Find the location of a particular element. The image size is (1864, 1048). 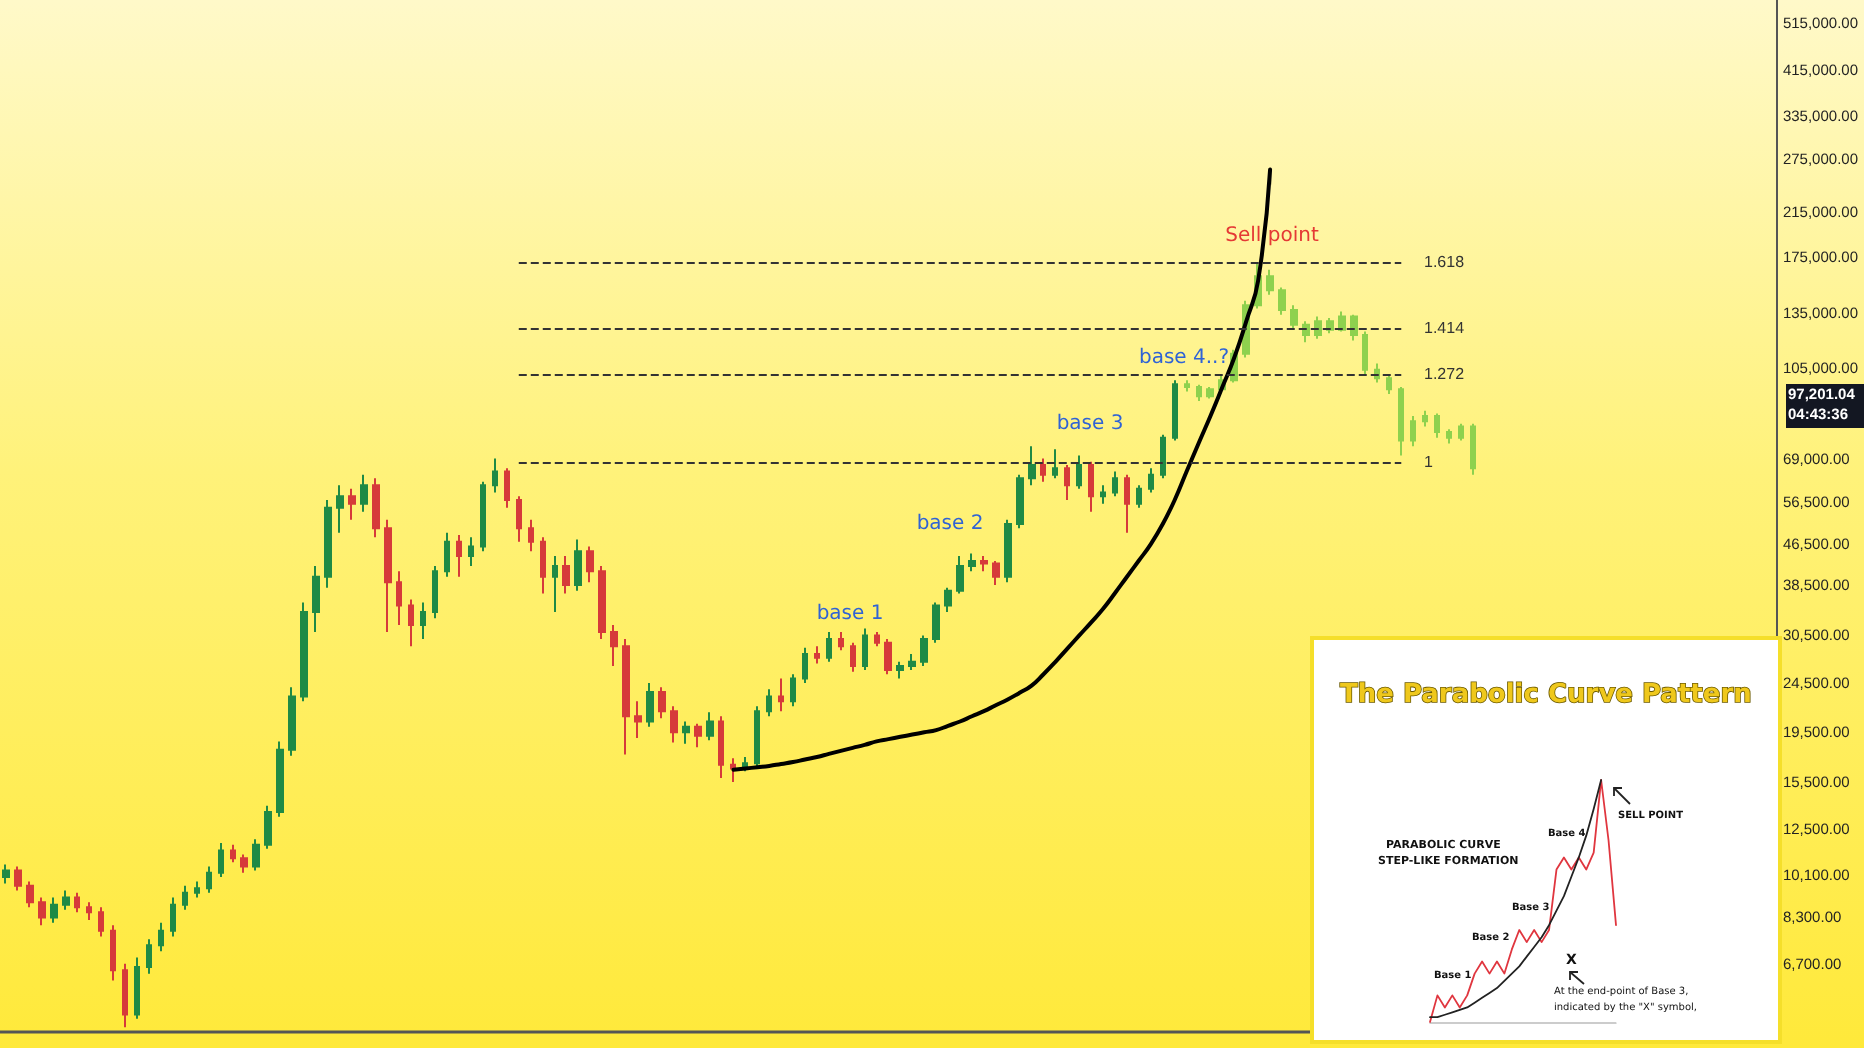

annotation: 1.618 is located at coordinates (1445, 261).